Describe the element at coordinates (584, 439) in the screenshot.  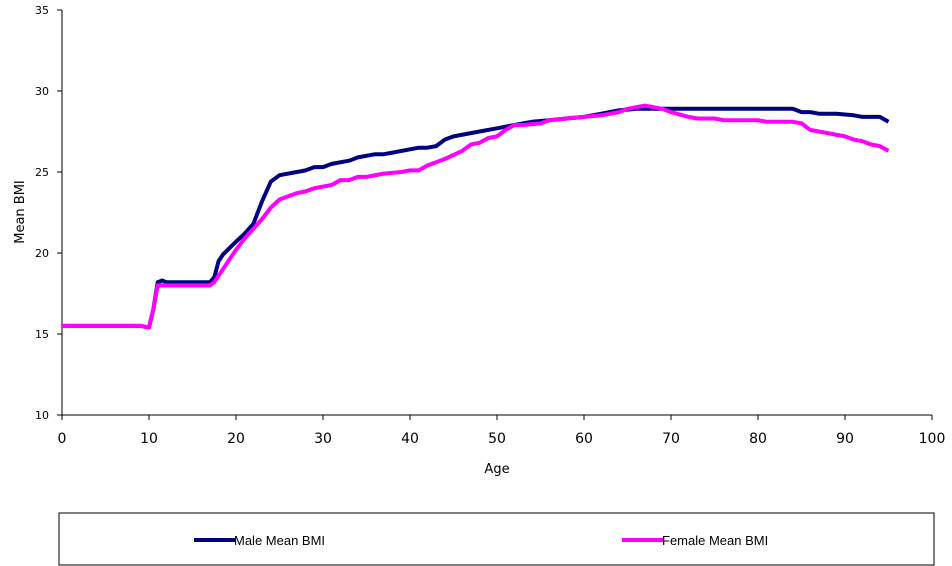
I see `x-tick-label: 60` at that location.